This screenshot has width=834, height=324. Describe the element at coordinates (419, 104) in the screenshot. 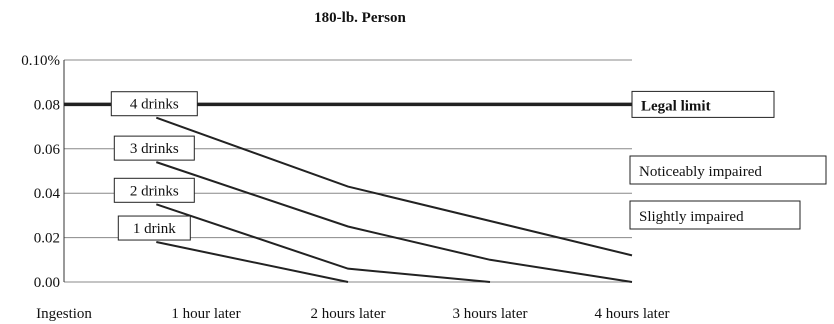

I see `legal-limit-group: Legal limit` at that location.